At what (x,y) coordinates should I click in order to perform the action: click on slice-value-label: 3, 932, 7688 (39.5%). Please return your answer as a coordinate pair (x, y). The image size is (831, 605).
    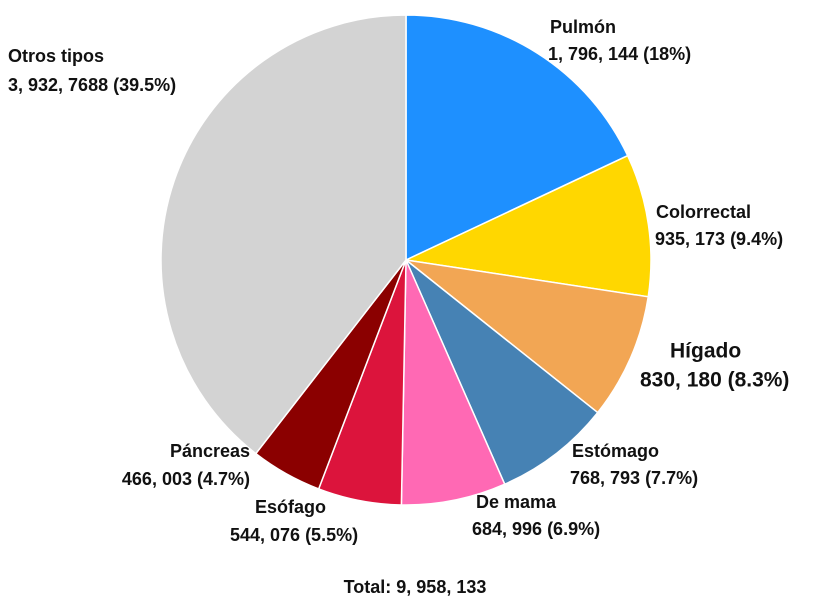
    Looking at the image, I should click on (92, 85).